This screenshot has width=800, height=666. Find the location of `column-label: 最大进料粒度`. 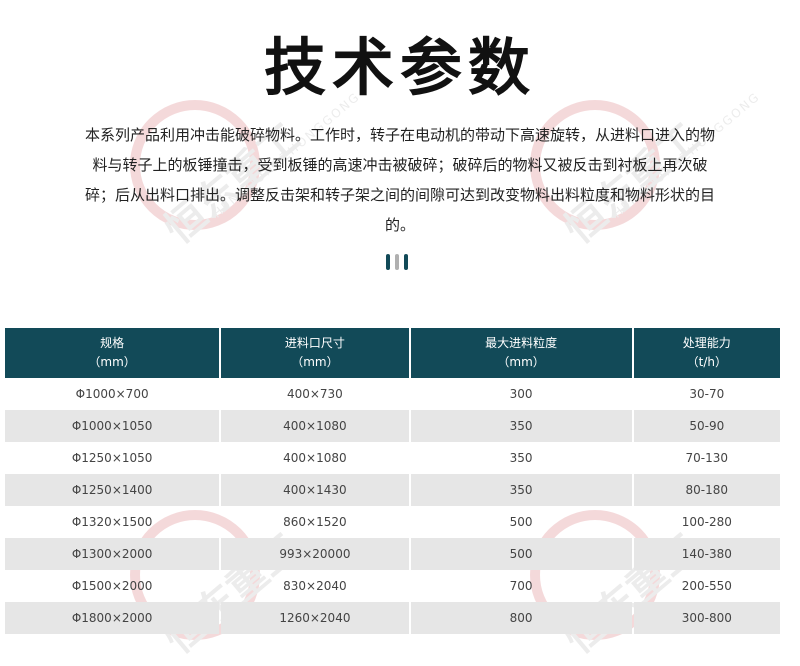

column-label: 最大进料粒度 is located at coordinates (521, 343).